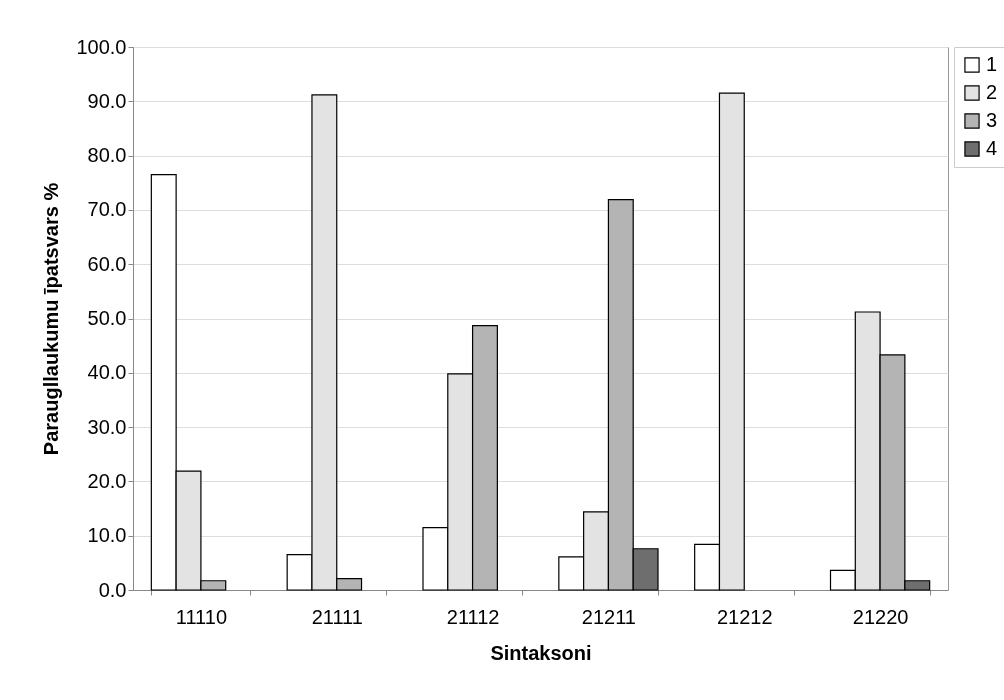  What do you see at coordinates (107, 318) in the screenshot?
I see `y-tick-label: 50.0` at bounding box center [107, 318].